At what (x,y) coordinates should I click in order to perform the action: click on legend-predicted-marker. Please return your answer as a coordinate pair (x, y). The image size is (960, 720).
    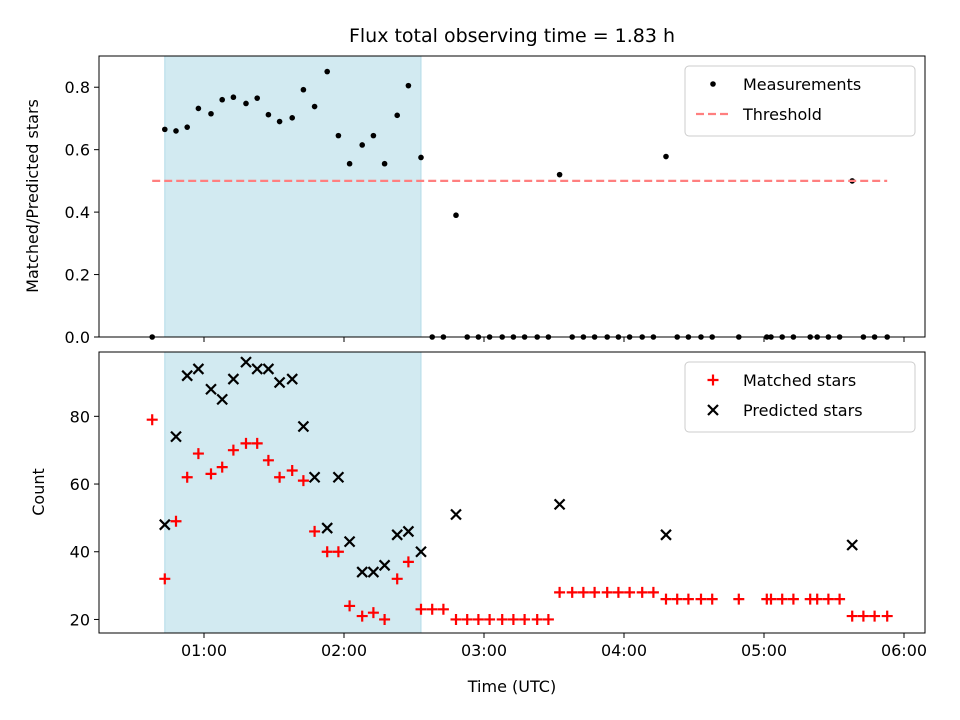
    Looking at the image, I should click on (713, 410).